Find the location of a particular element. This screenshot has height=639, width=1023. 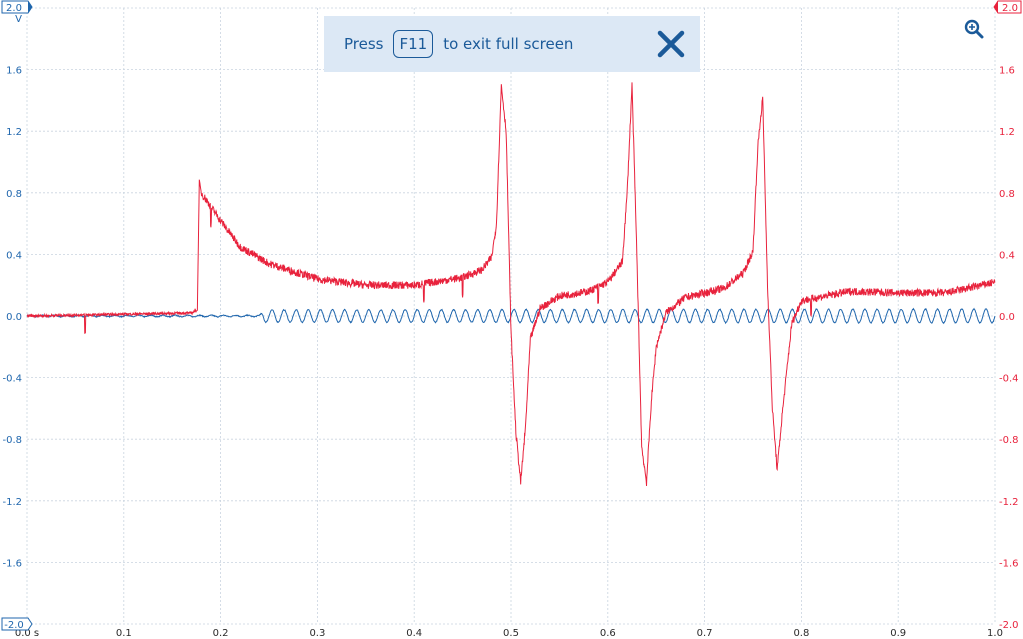

right-y-tick-label: 1.6 is located at coordinates (1007, 71).